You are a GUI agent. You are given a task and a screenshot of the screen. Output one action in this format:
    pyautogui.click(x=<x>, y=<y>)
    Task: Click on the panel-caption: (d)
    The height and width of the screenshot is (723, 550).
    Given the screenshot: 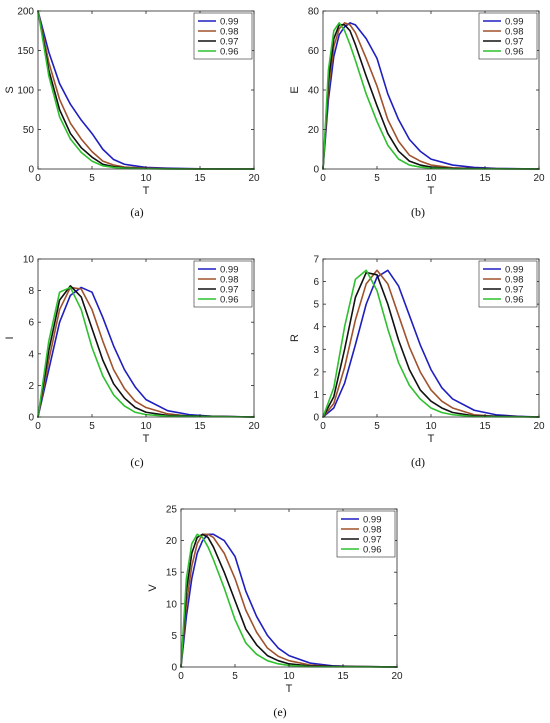 What is the action you would take?
    pyautogui.click(x=418, y=462)
    